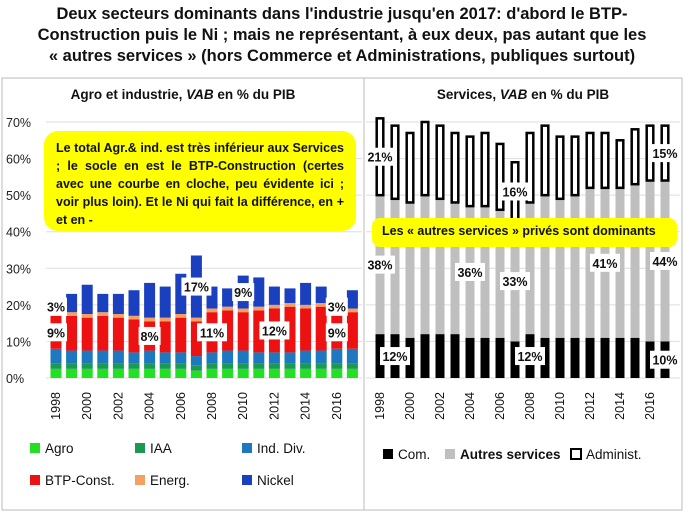 The width and height of the screenshot is (684, 513). What do you see at coordinates (212, 297) in the screenshot?
I see `bar-nickel-2008` at bounding box center [212, 297].